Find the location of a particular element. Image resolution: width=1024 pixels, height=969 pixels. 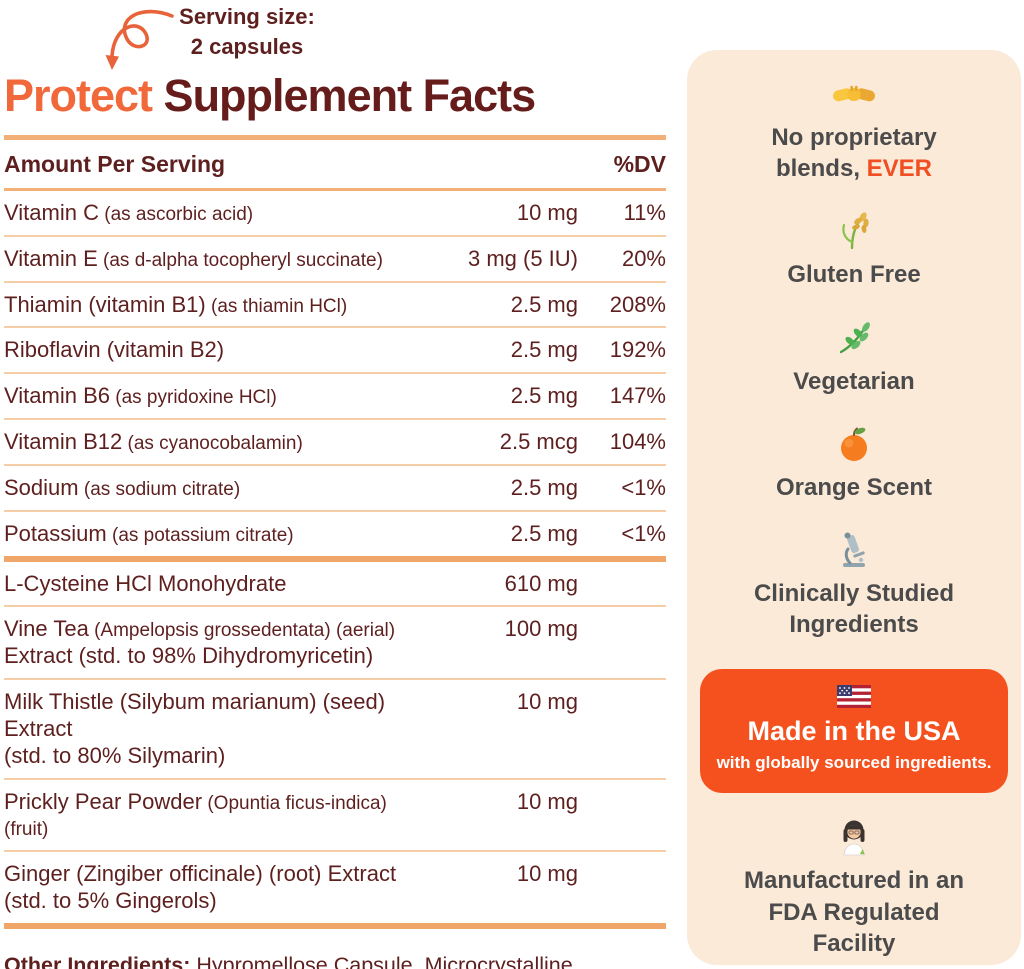

feature-label-line2: blends, EVER is located at coordinates (853, 168).